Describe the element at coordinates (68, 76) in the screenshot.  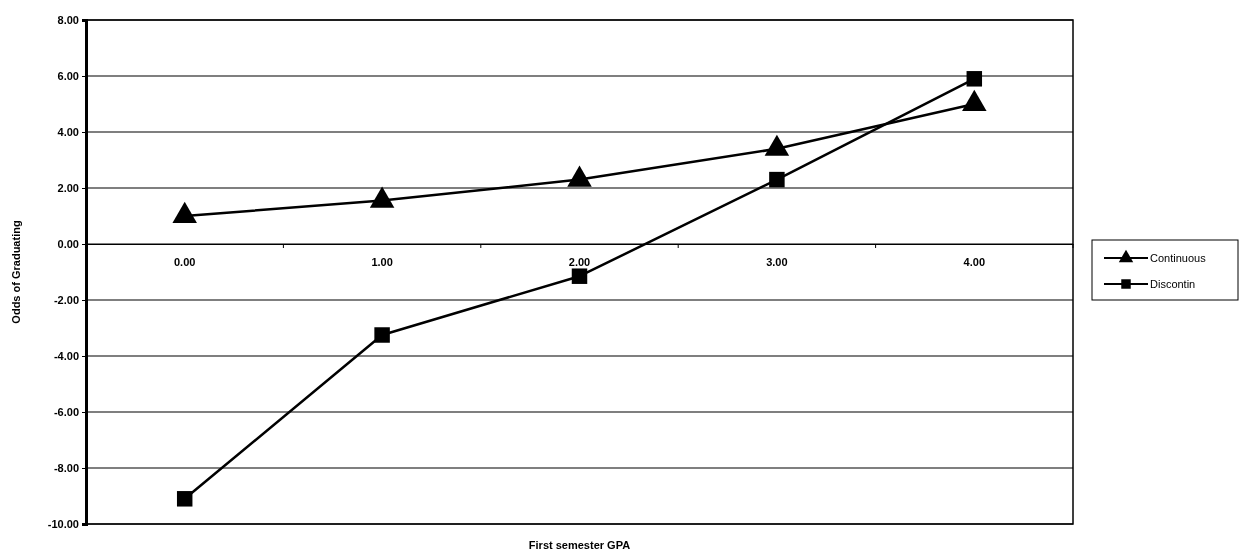
I see `y-tick-label: 6.00` at that location.